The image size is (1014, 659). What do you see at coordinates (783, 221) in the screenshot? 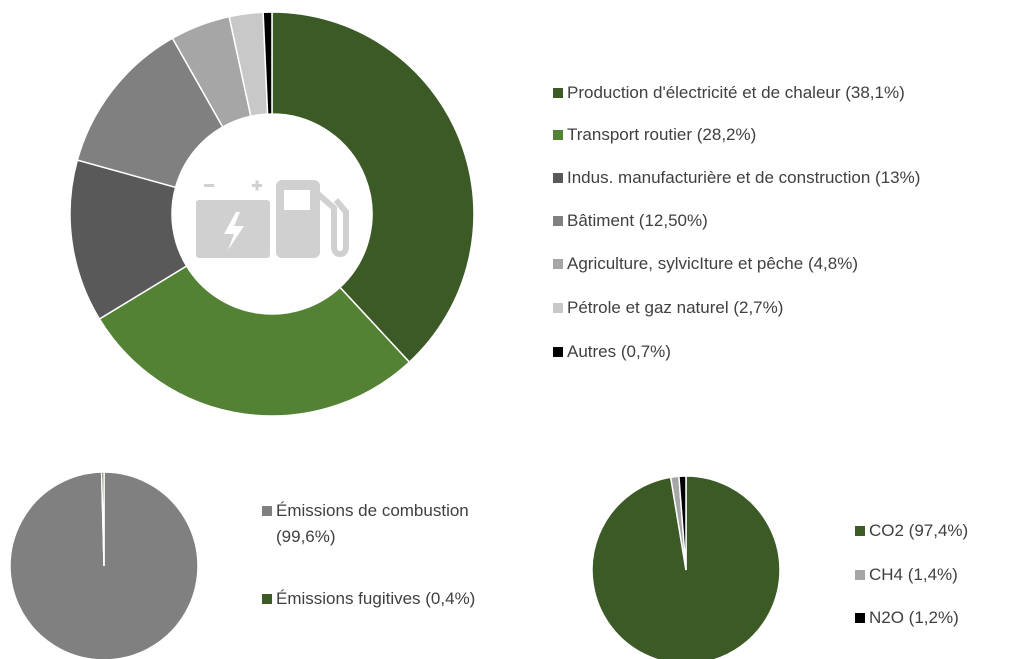
I see `legend-entry: Bâtiment (12,50%)` at bounding box center [783, 221].